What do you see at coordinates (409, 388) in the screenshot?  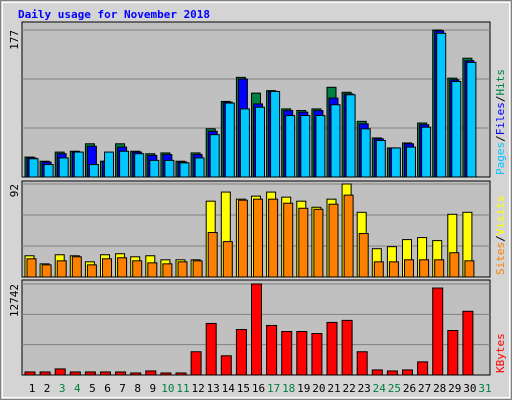 I see `x-tick-label: 26` at bounding box center [409, 388].